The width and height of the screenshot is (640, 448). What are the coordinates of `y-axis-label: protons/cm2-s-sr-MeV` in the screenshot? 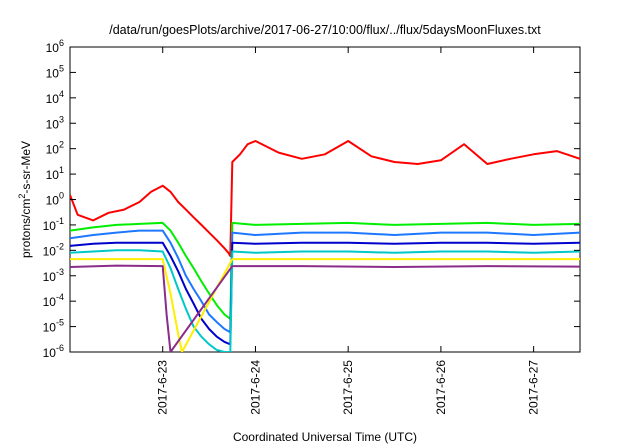 It's located at (25, 199).